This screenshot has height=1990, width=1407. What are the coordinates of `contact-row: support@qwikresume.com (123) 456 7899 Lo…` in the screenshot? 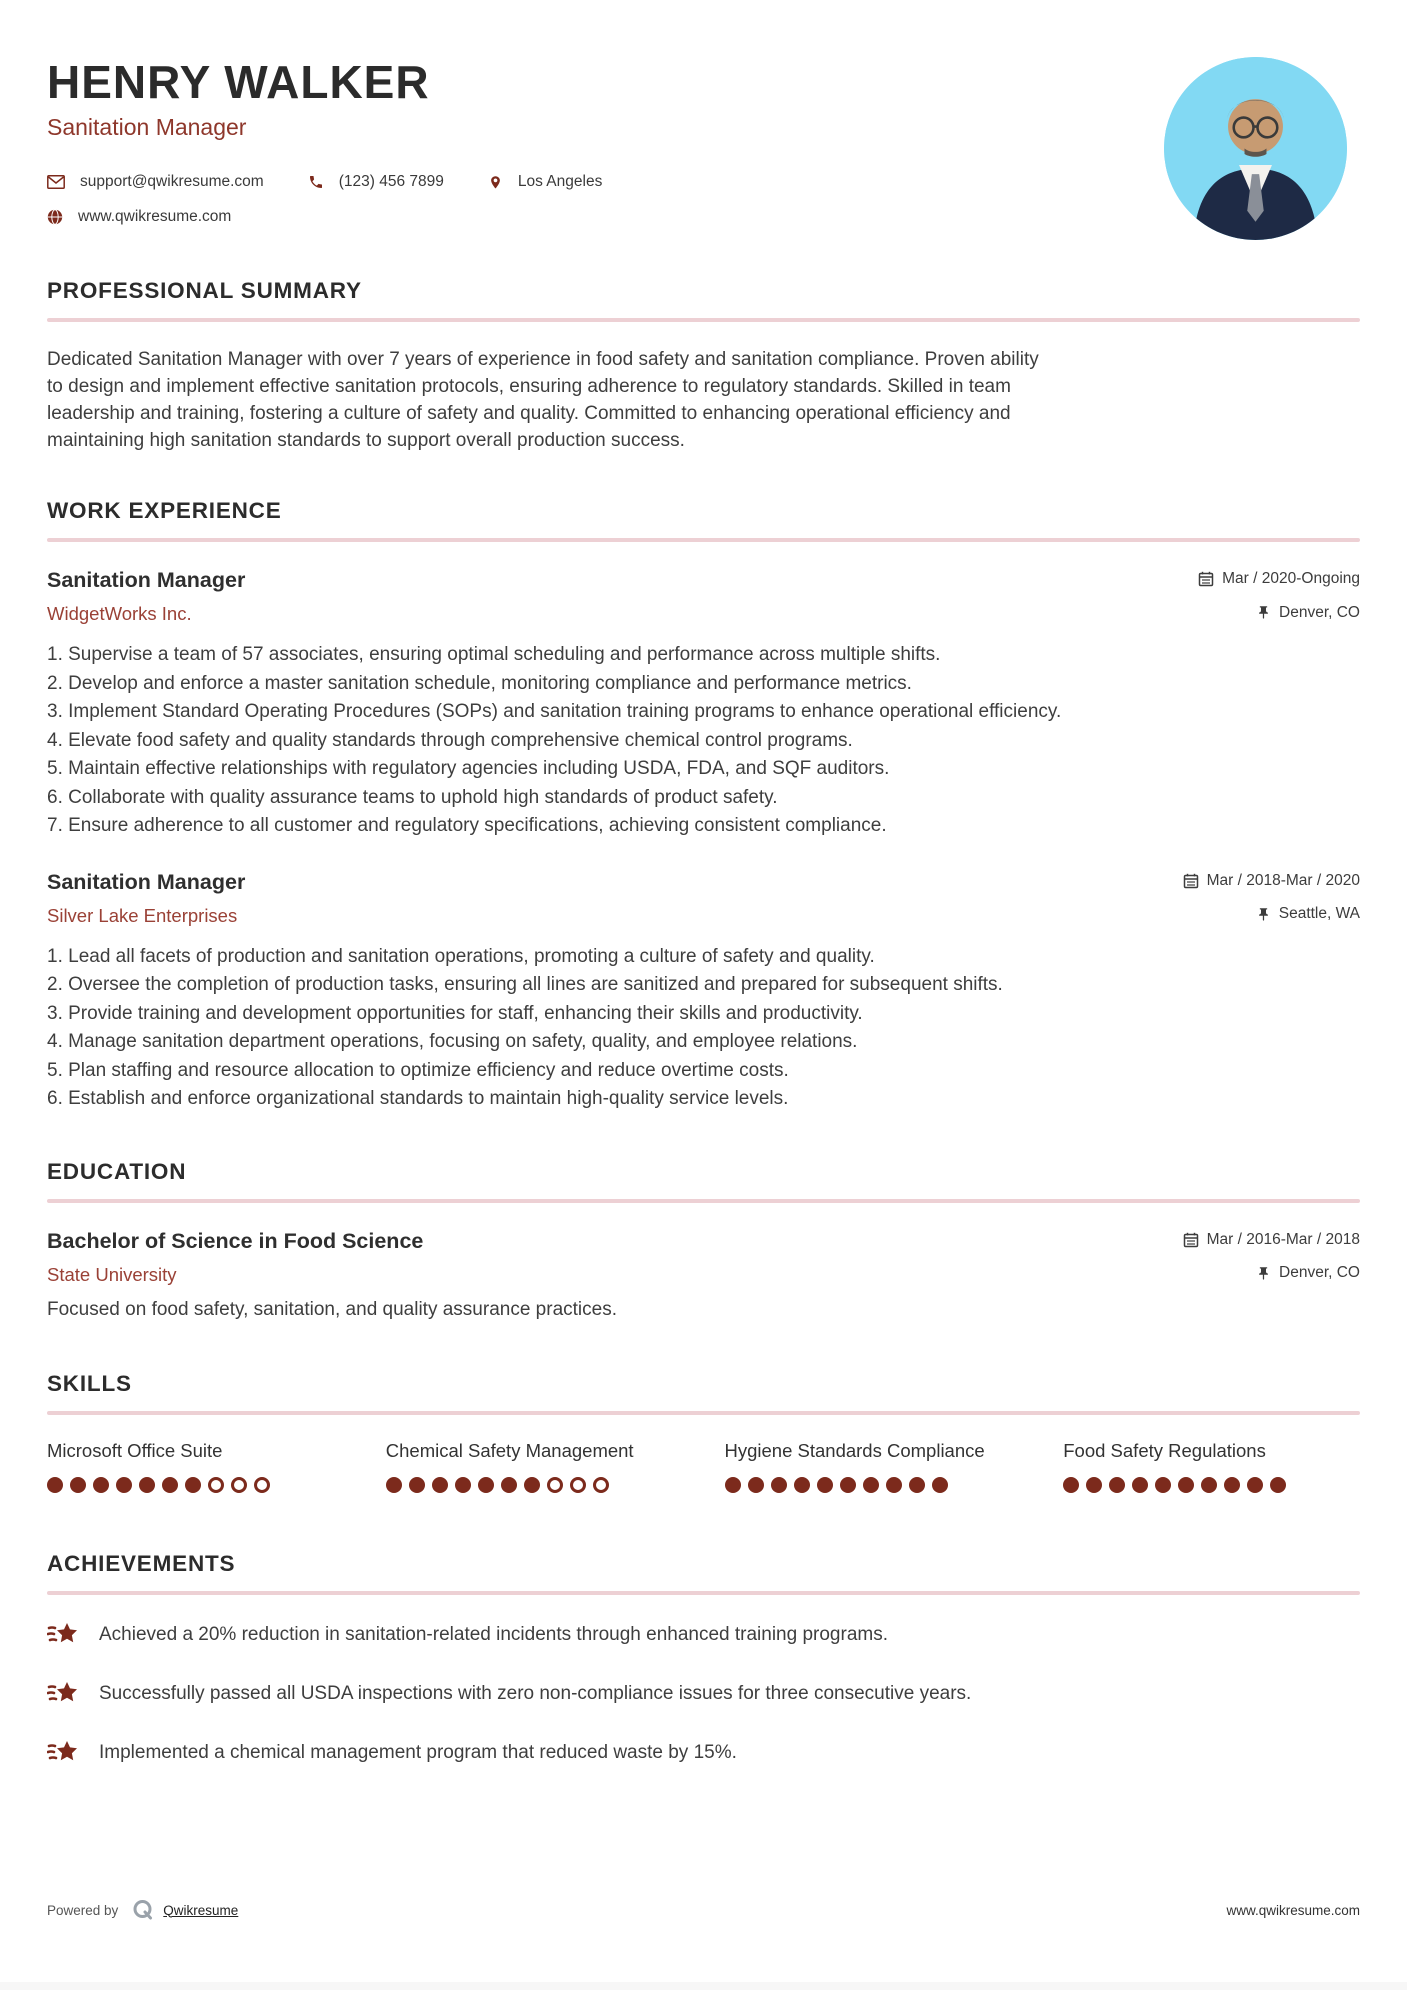 It's located at (703, 182).